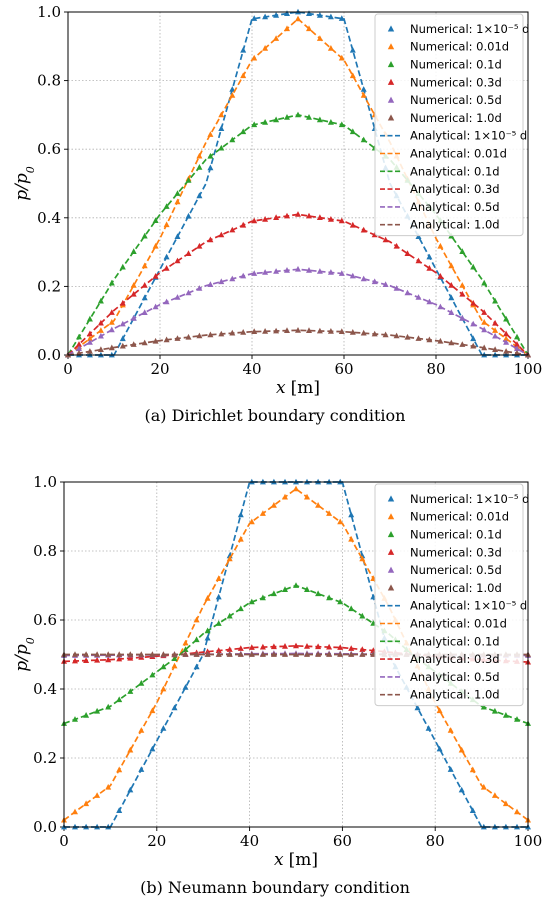 The width and height of the screenshot is (550, 905). Describe the element at coordinates (455, 225) in the screenshot. I see `legend-label: Analytical: 1.0d` at that location.